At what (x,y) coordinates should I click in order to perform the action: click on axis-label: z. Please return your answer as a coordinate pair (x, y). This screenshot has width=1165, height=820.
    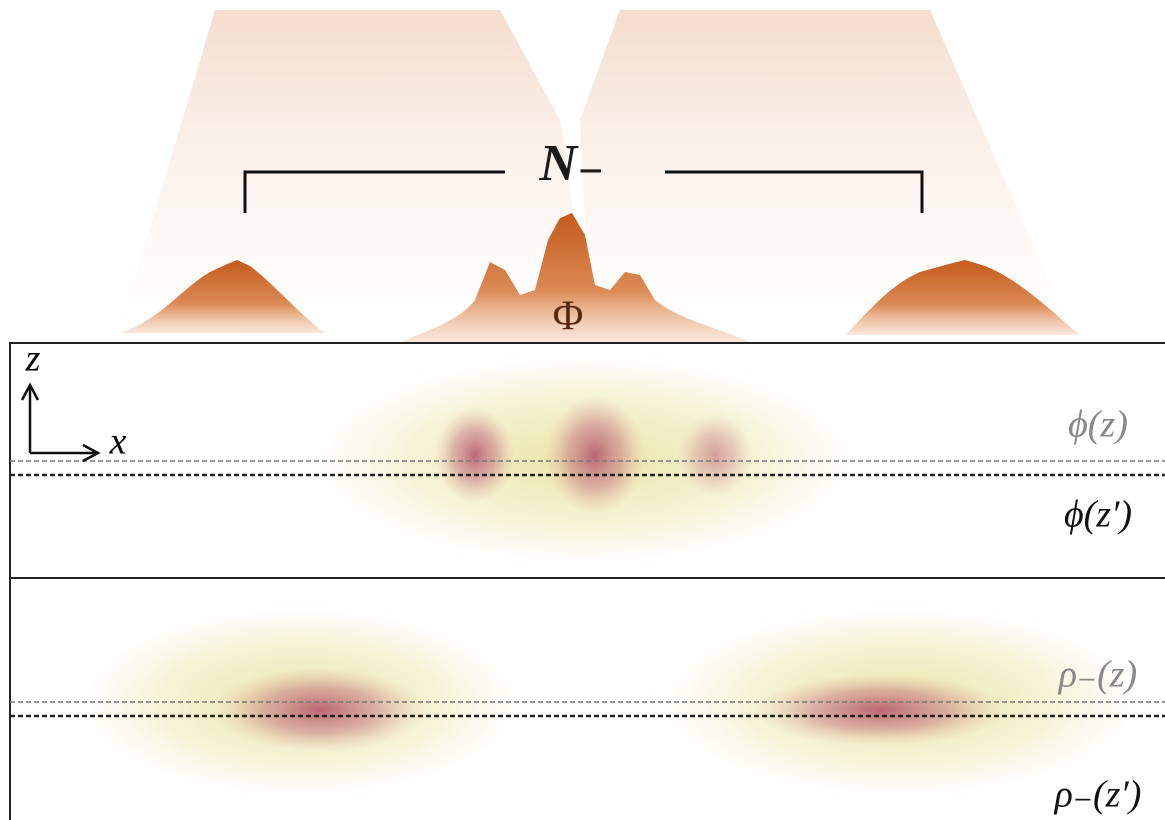
    Looking at the image, I should click on (33, 359).